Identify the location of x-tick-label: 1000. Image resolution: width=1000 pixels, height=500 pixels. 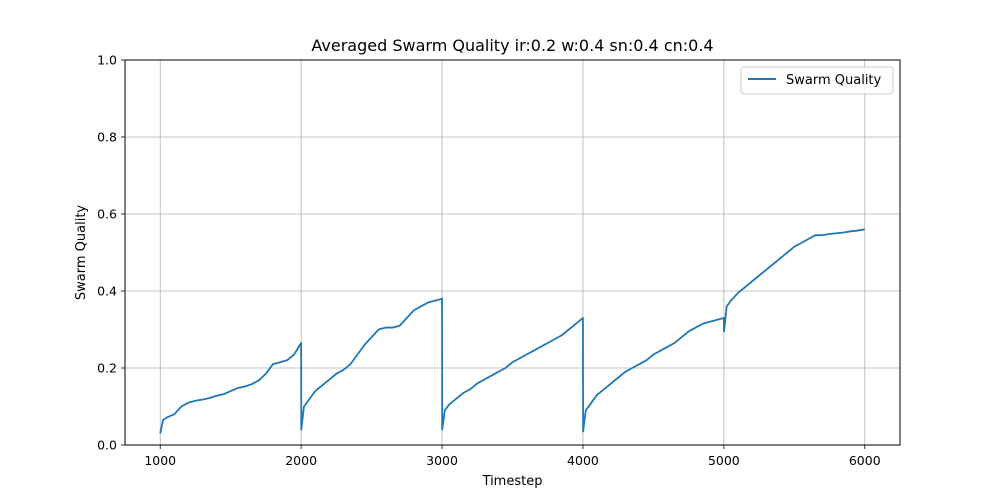
(160, 460).